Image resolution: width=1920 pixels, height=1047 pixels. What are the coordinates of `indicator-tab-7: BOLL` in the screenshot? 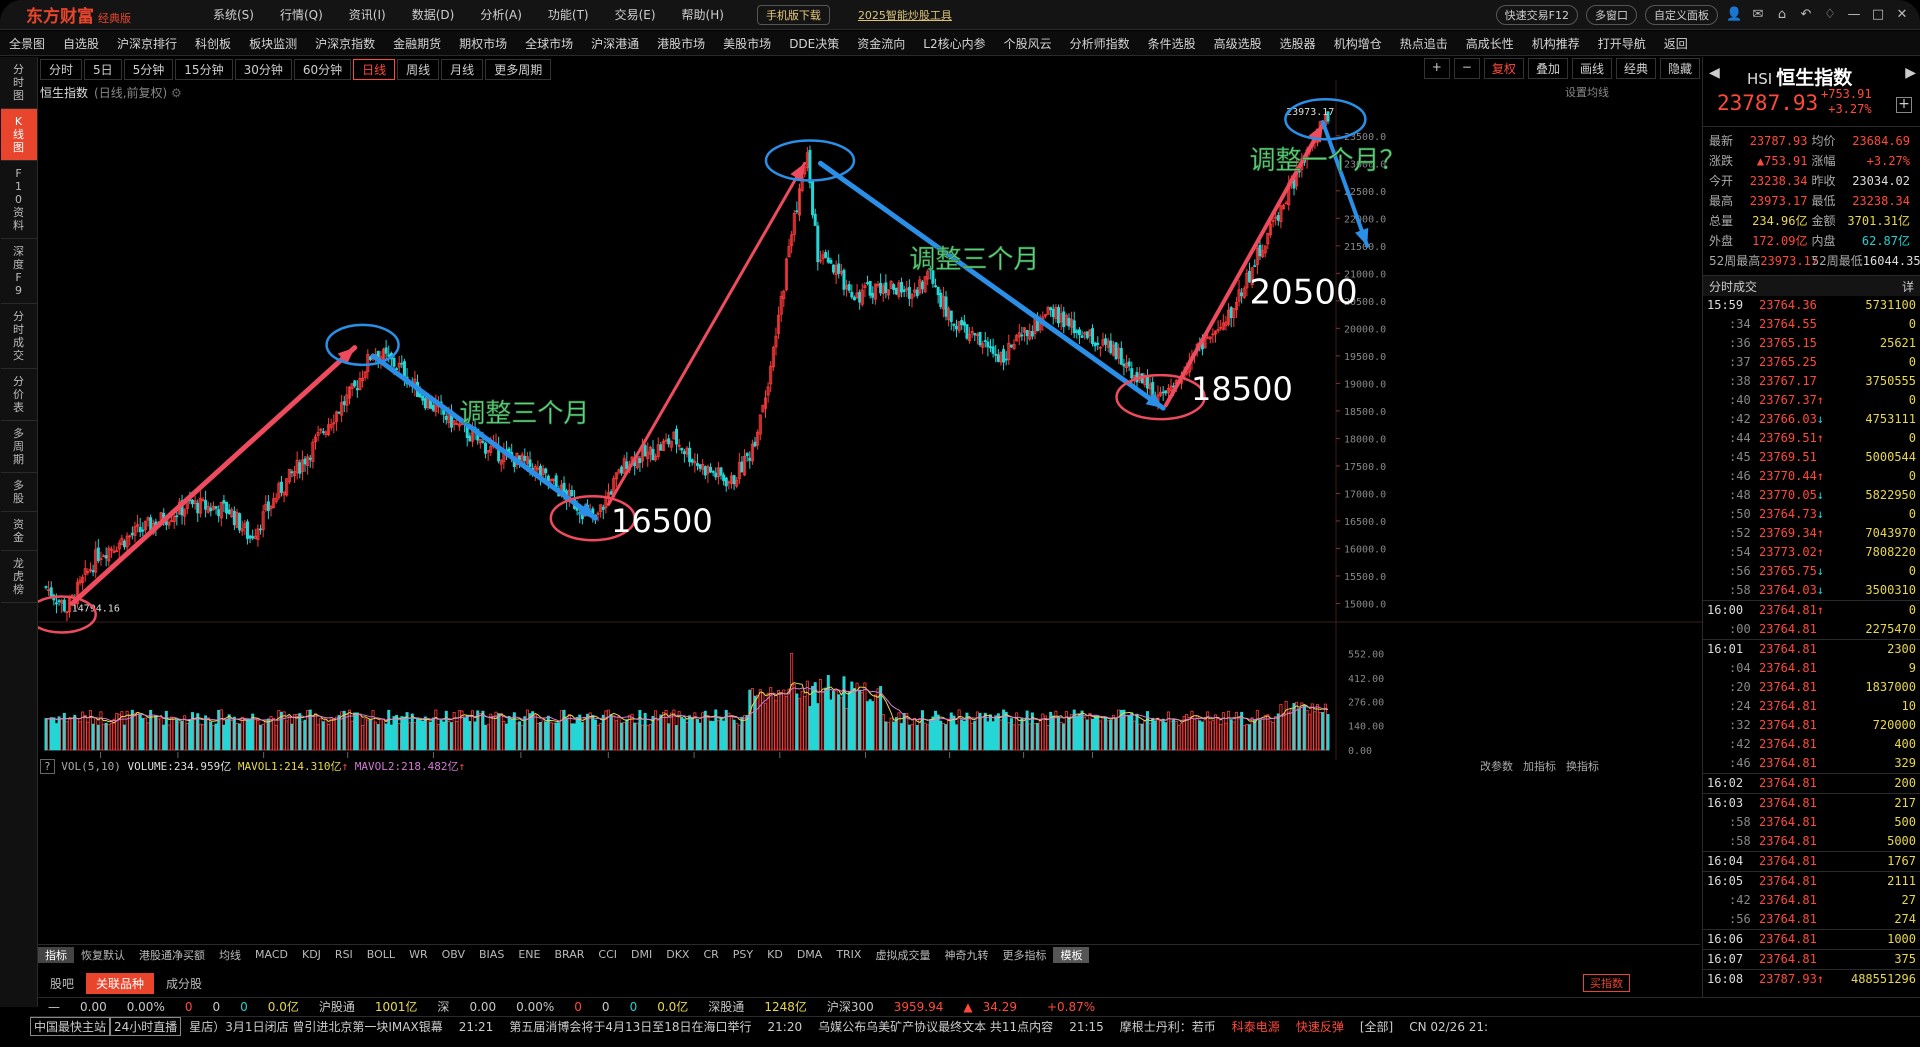 It's located at (381, 954).